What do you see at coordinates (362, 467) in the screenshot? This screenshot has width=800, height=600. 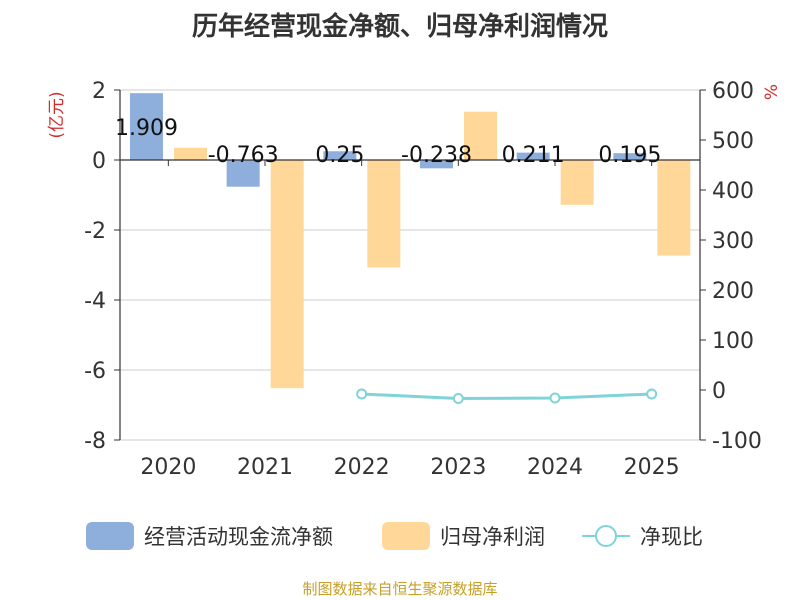 I see `category-label: 2022` at bounding box center [362, 467].